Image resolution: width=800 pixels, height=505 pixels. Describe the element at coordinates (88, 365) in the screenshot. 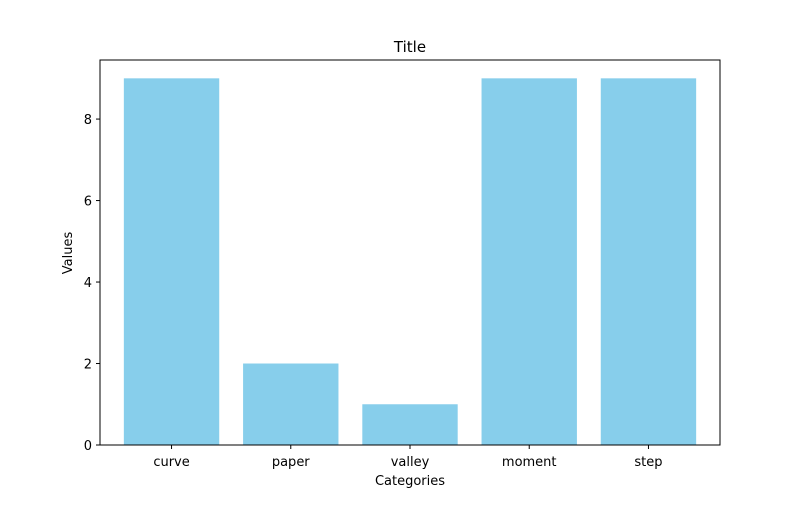

I see `y-tick-label: 2` at that location.